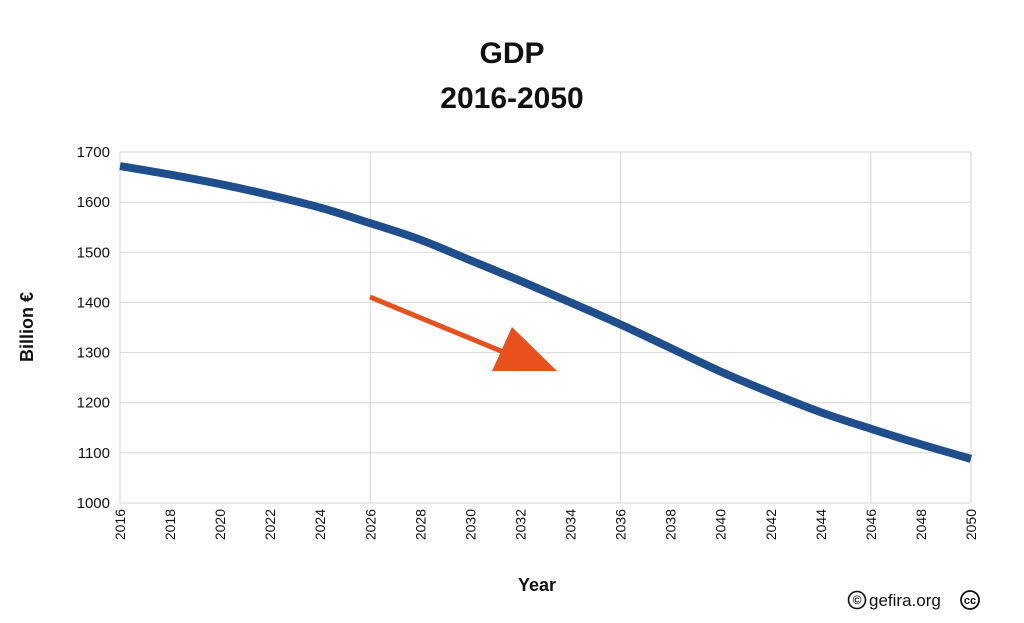 This screenshot has width=1024, height=623. Describe the element at coordinates (537, 585) in the screenshot. I see `x-axis-label: Year` at that location.